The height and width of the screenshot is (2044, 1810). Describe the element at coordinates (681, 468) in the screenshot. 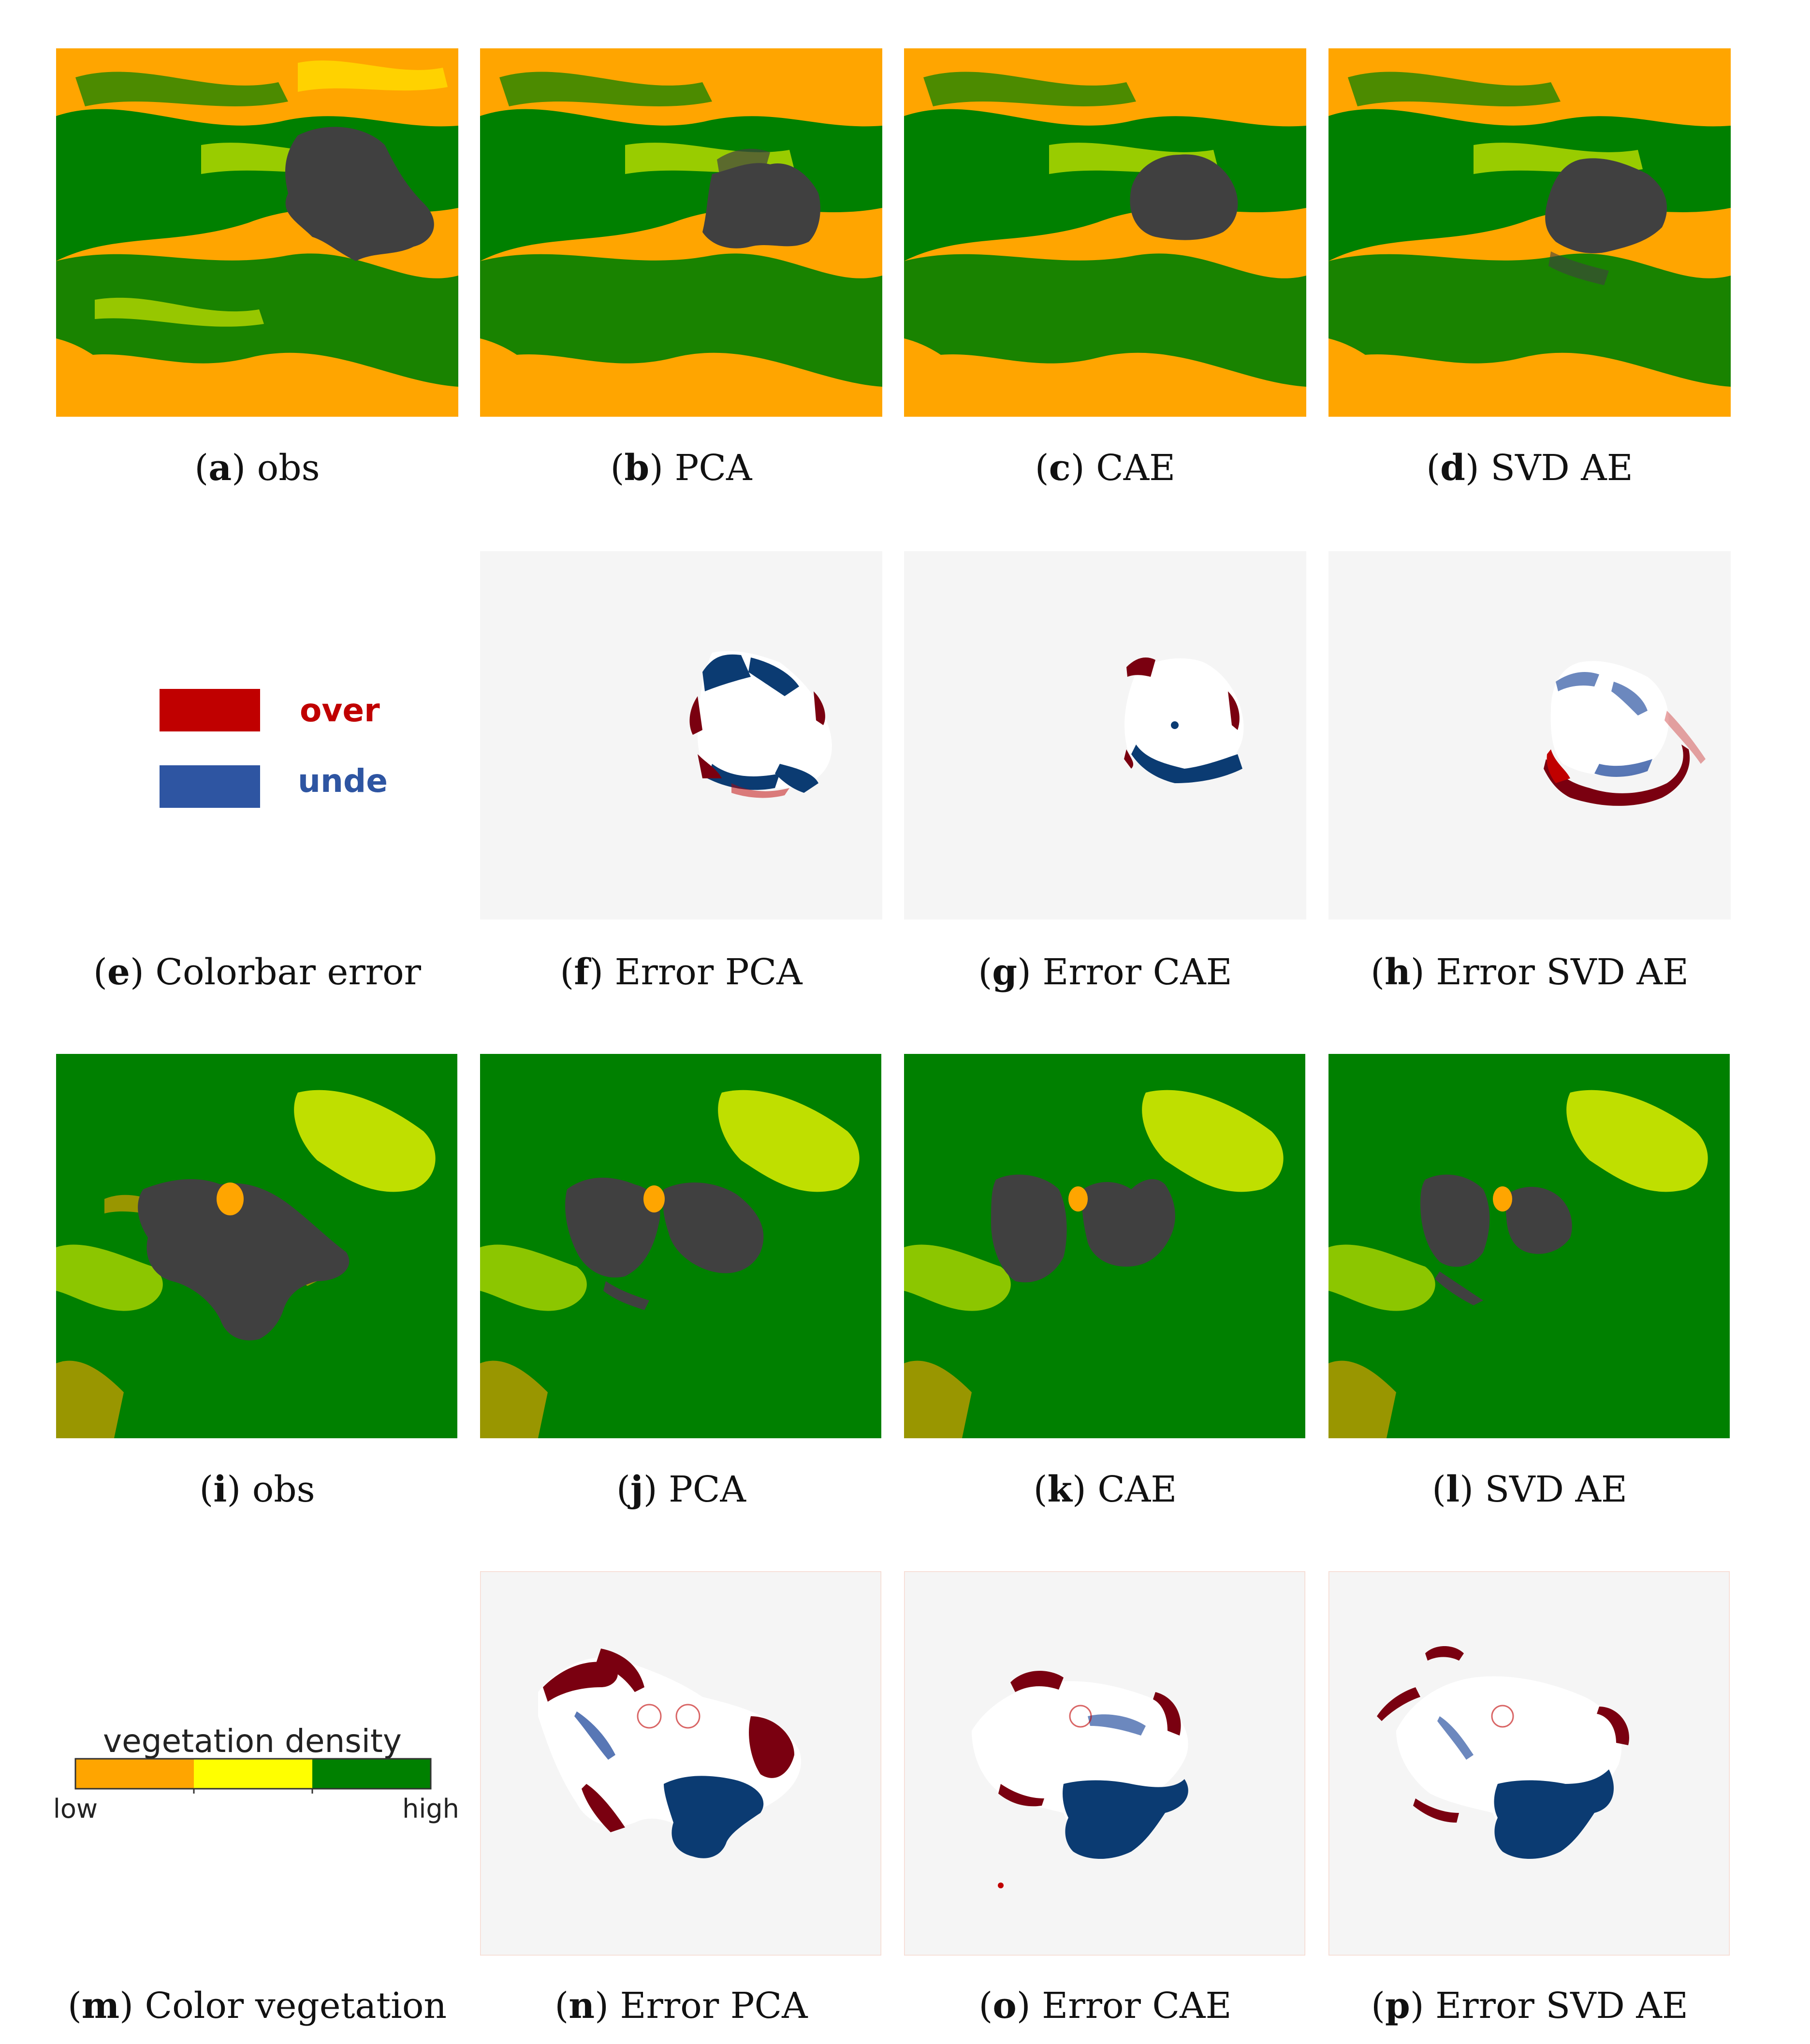

I see `caption-b: (b) PCA` at that location.